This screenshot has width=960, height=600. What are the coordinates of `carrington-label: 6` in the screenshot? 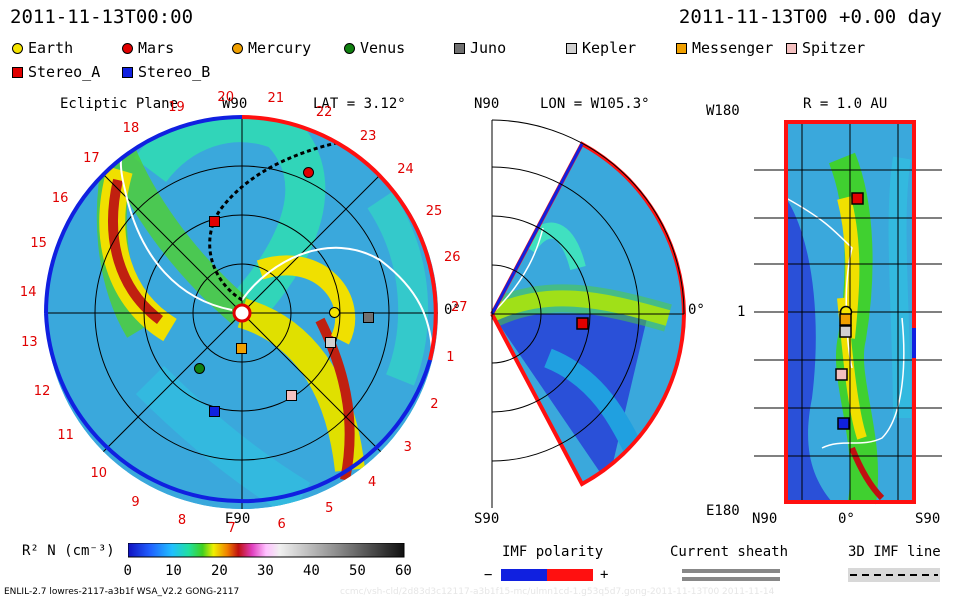 It's located at (281, 524).